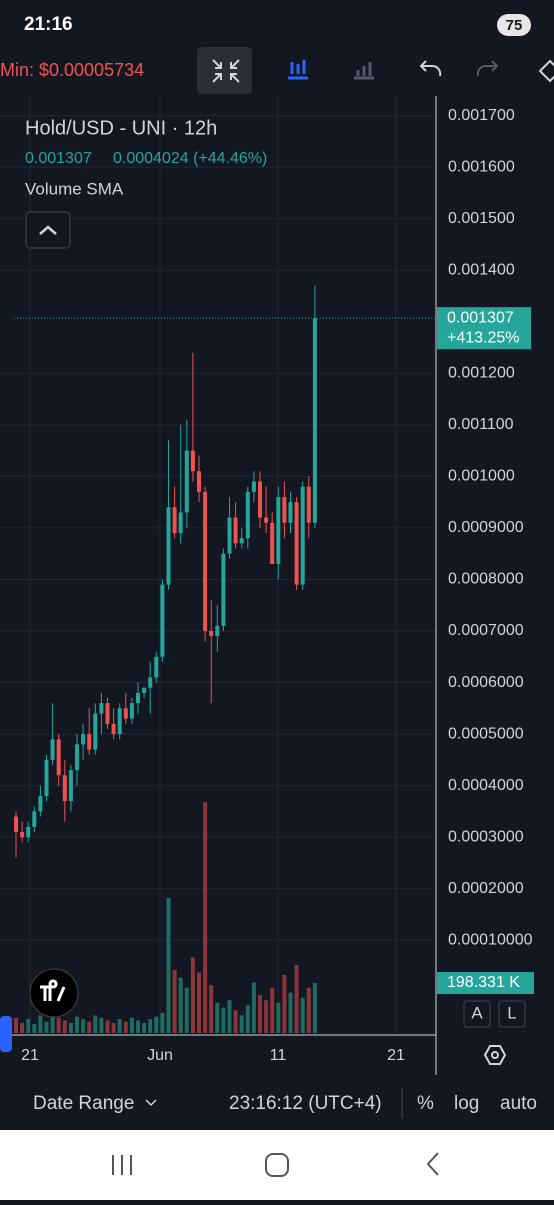 The width and height of the screenshot is (554, 1205). I want to click on y-tick-label: 0.001400, so click(481, 269).